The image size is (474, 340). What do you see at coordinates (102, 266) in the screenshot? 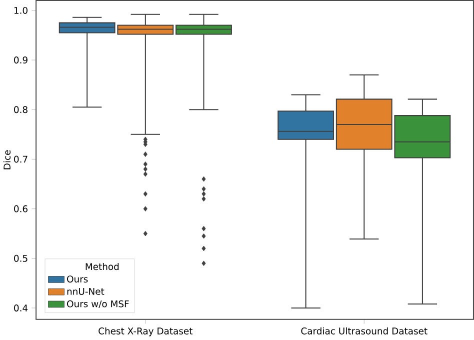
I see `legend-title: Method` at bounding box center [102, 266].